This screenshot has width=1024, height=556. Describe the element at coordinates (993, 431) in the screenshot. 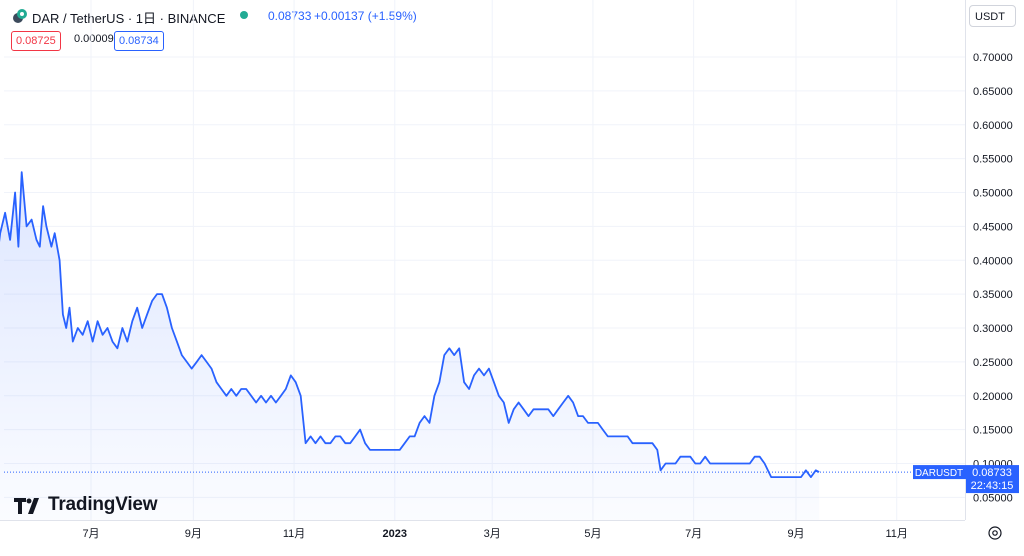

I see `y-tick-label: 0.15000` at that location.